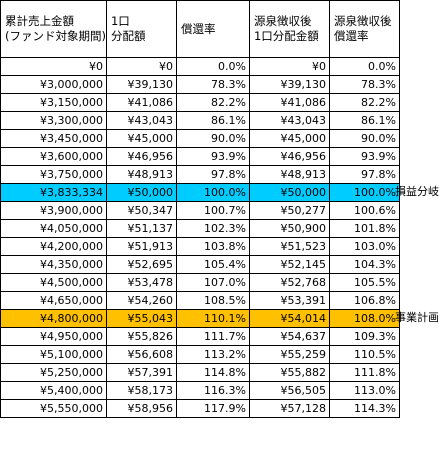 The width and height of the screenshot is (441, 456). I want to click on table-row: ¥3,833,334 ¥50,000 100.0% ¥50,000 100.0%, so click(200, 192).